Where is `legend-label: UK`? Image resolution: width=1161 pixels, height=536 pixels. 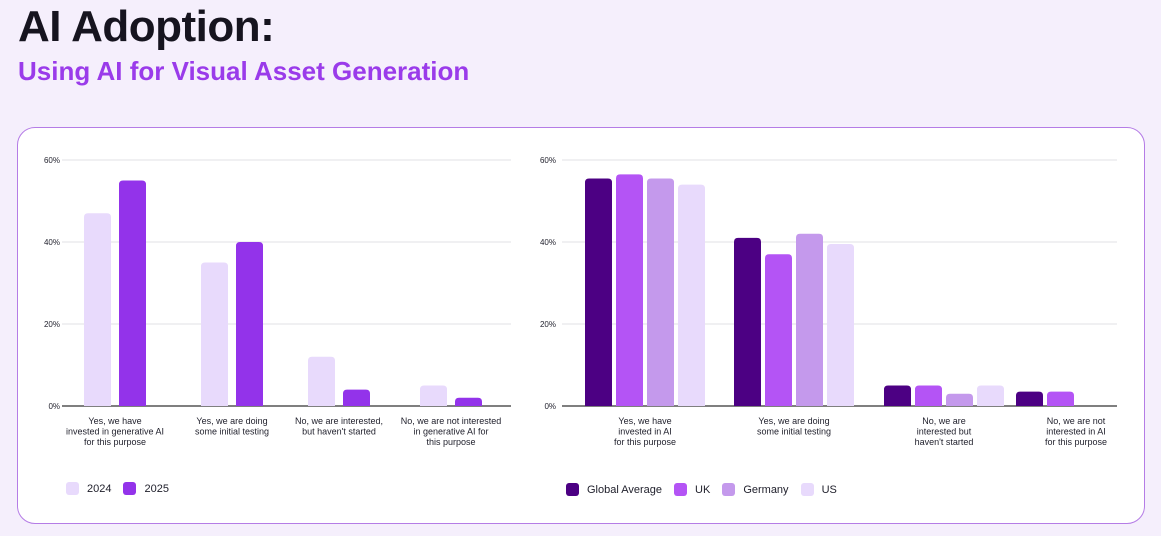 legend-label: UK is located at coordinates (703, 489).